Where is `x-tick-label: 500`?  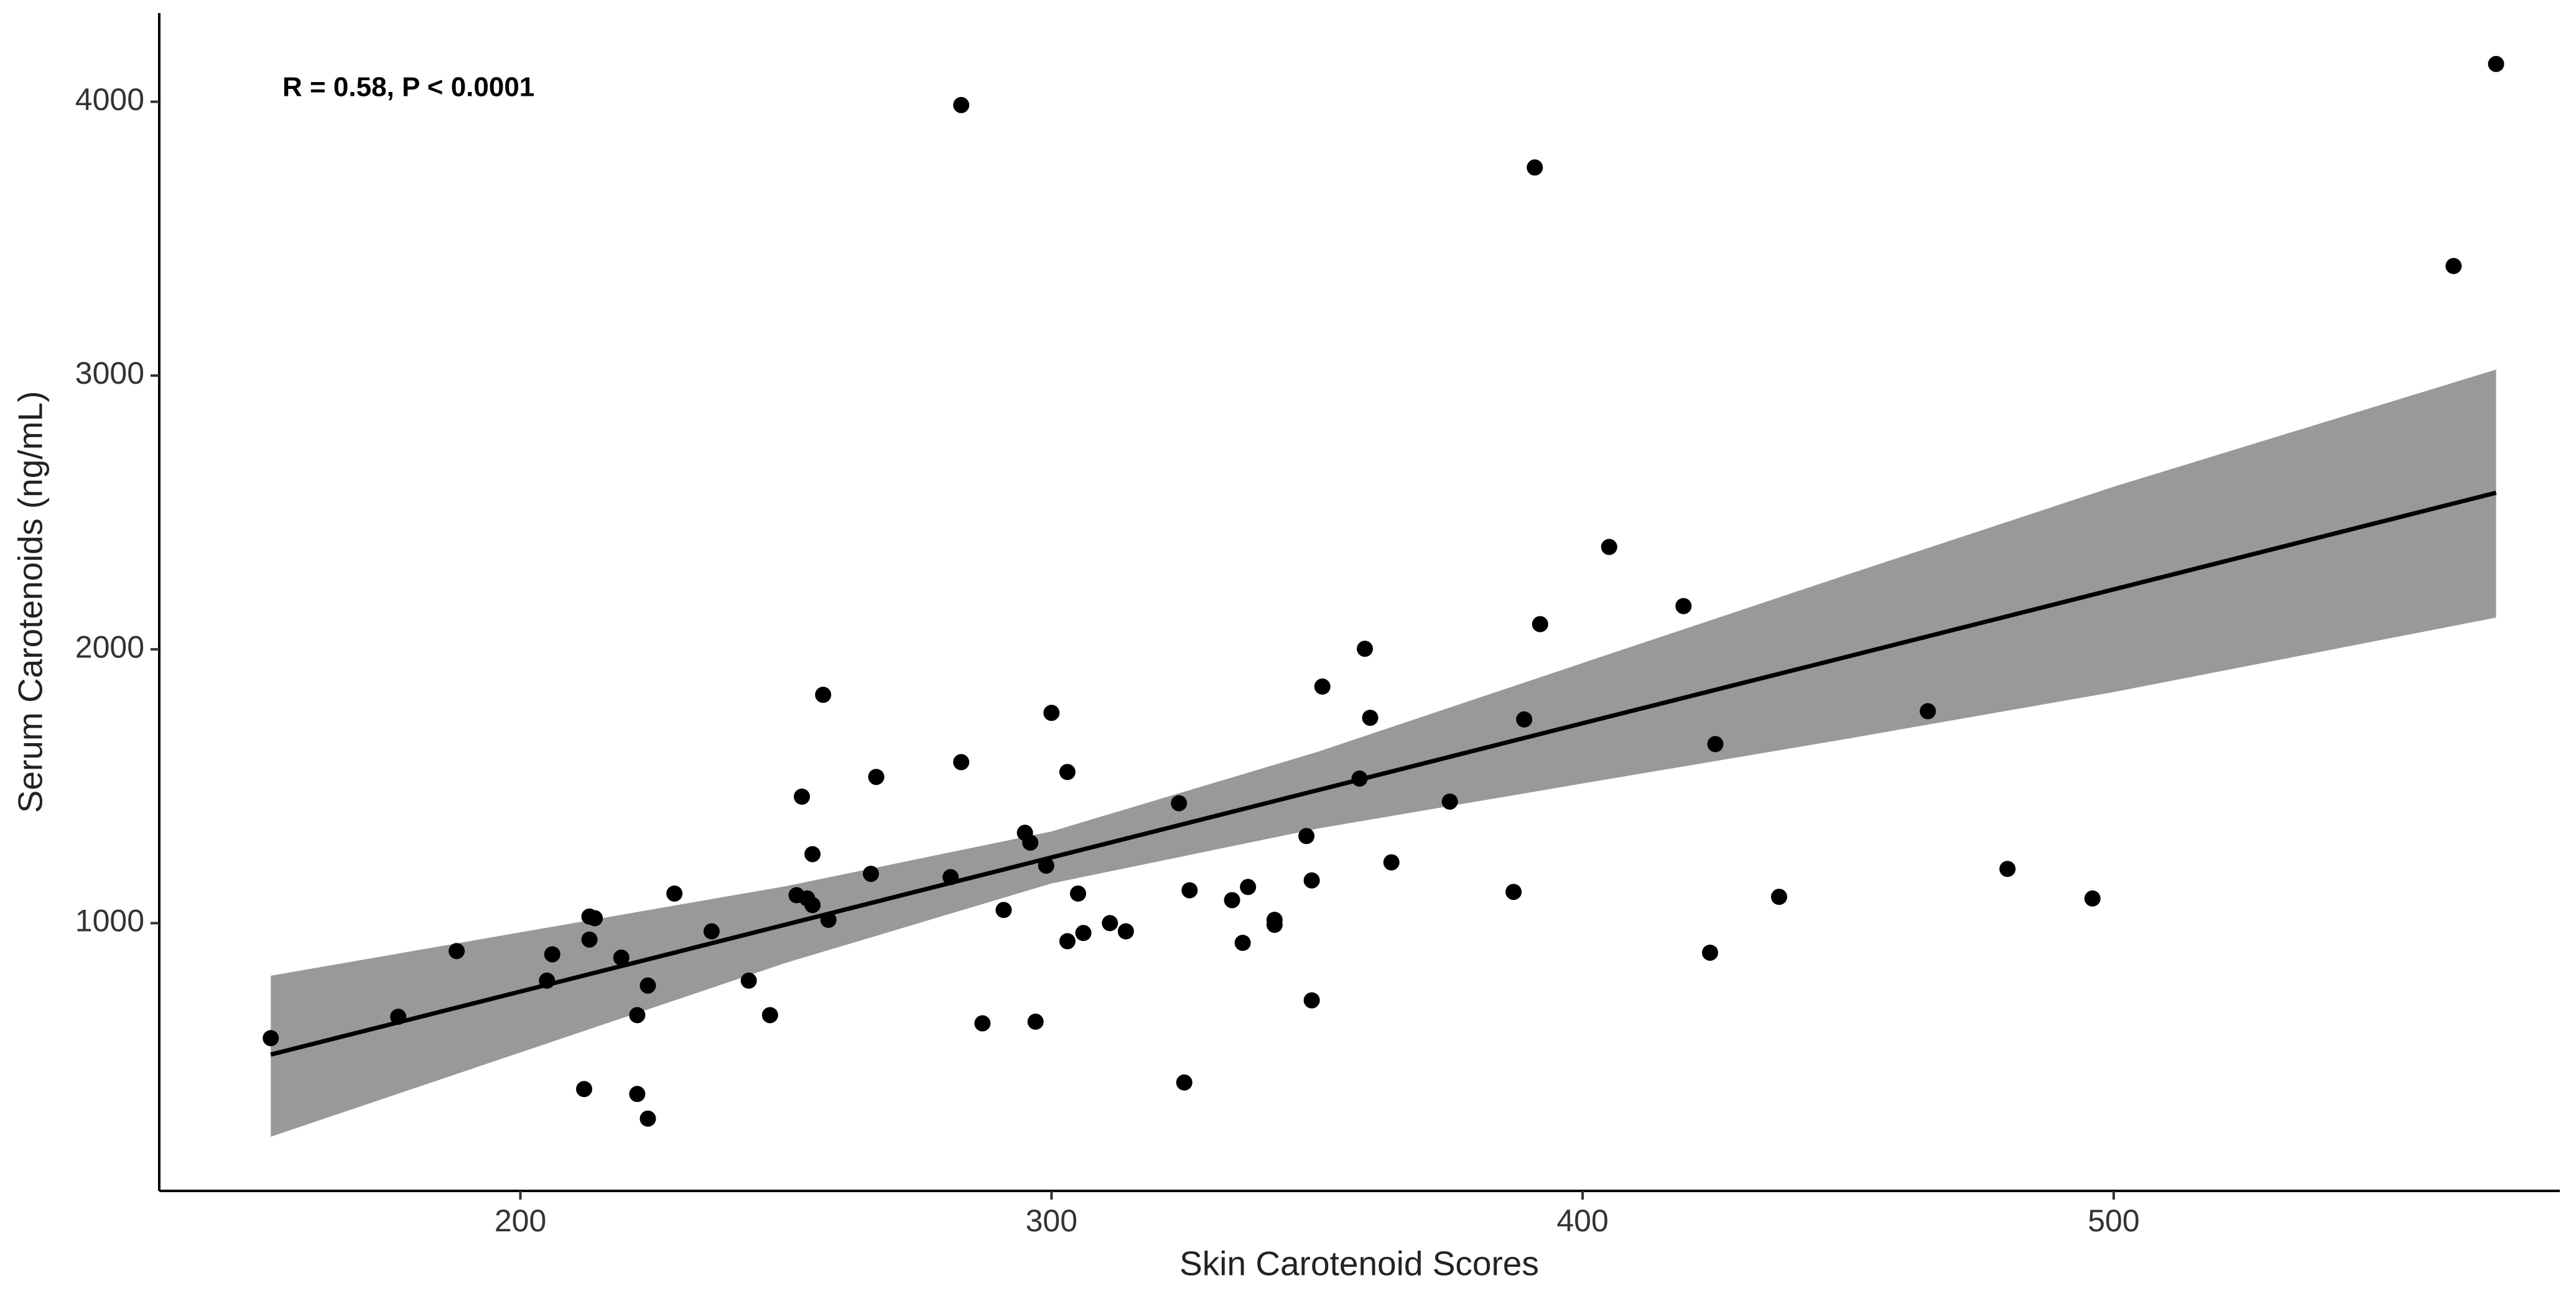 x-tick-label: 500 is located at coordinates (2113, 1221).